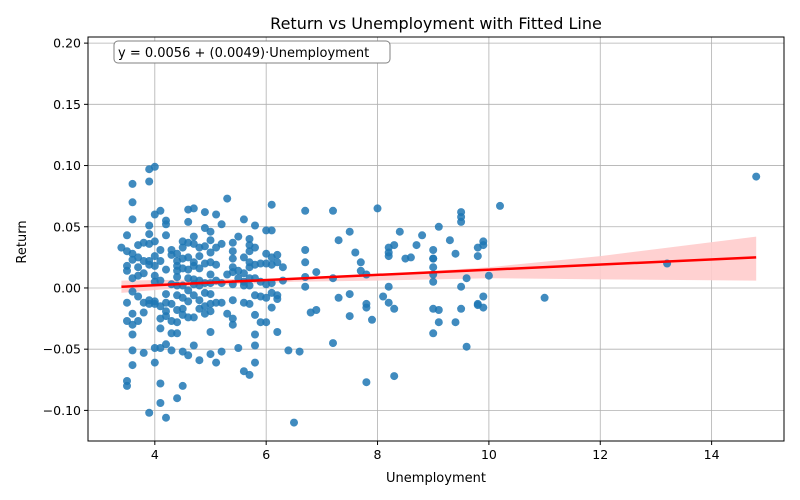  What do you see at coordinates (436, 478) in the screenshot?
I see `x-axis-label: Unemployment` at bounding box center [436, 478].